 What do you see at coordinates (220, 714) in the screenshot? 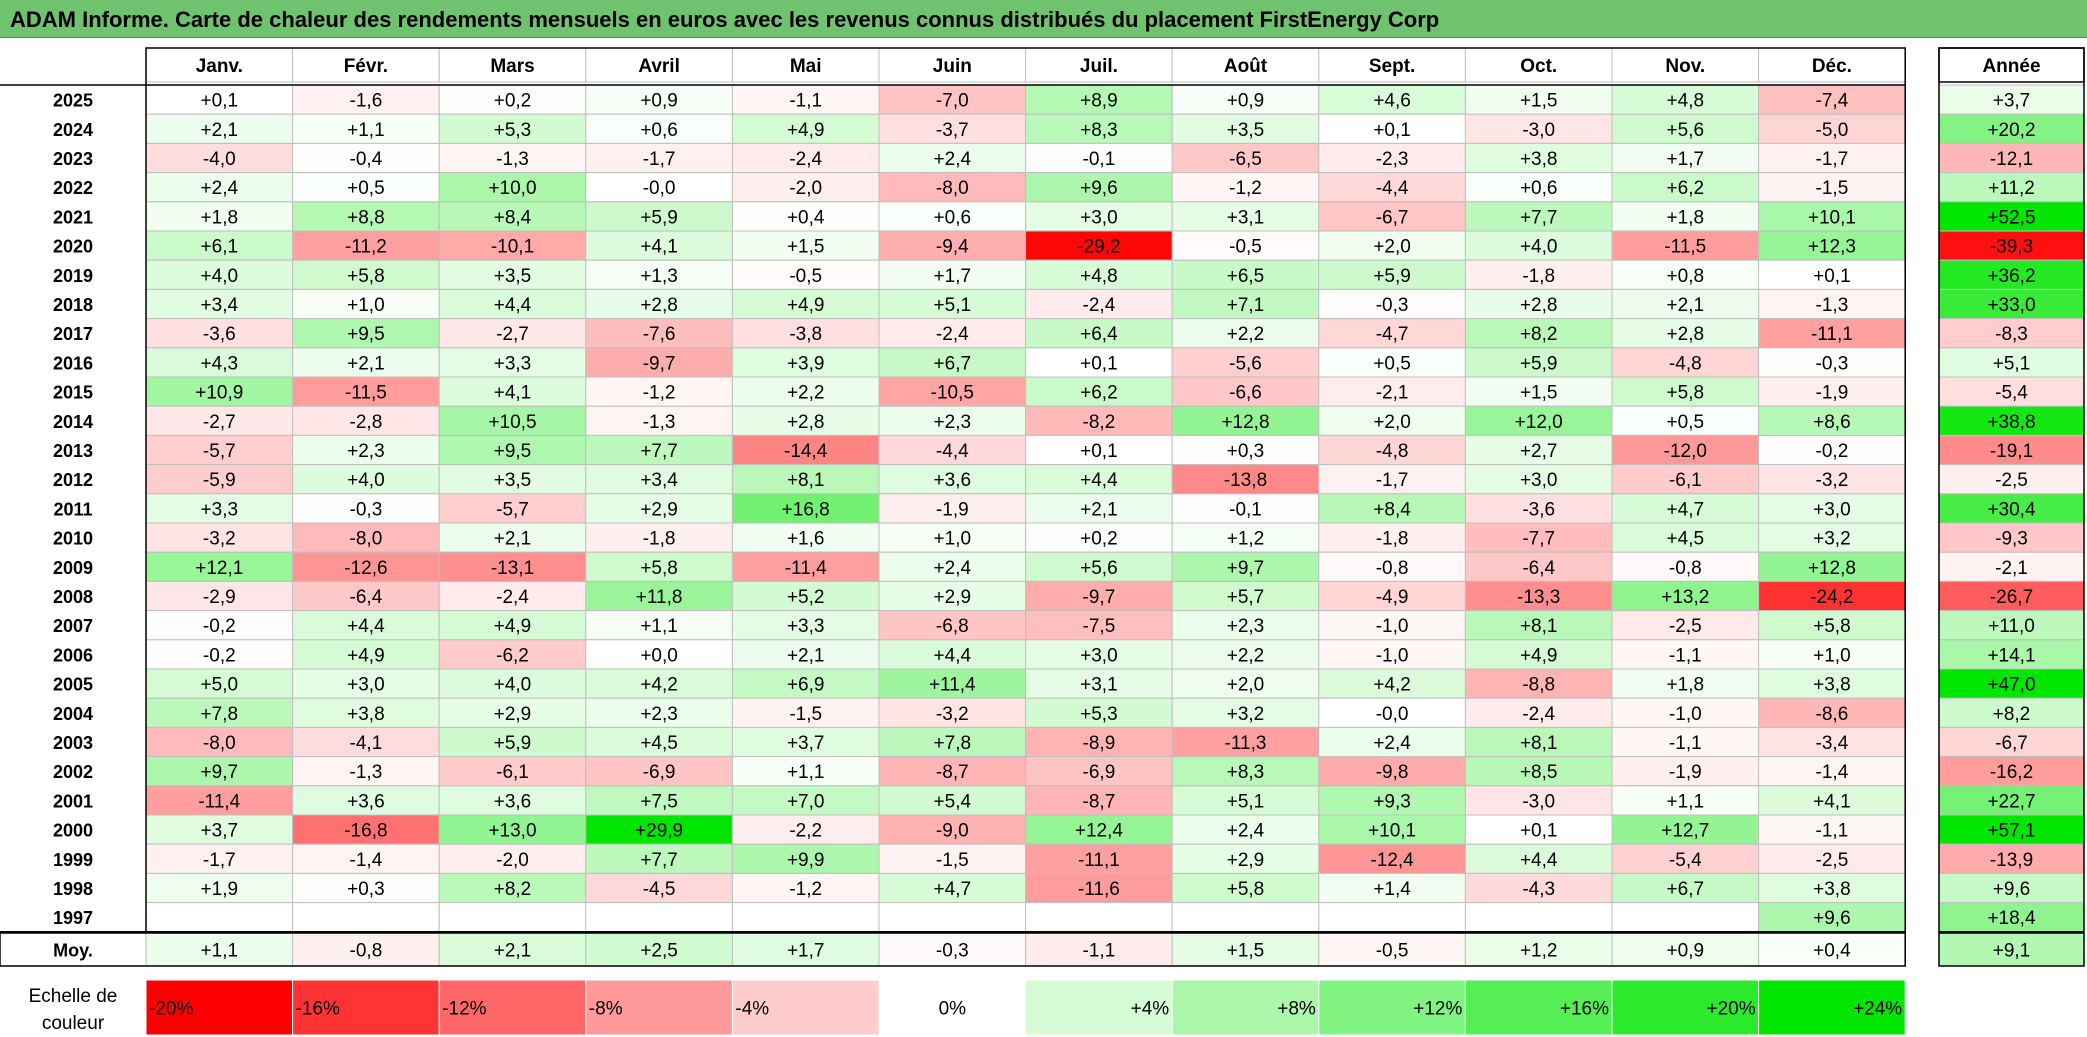
I see `cell-value: +7,8` at bounding box center [220, 714].